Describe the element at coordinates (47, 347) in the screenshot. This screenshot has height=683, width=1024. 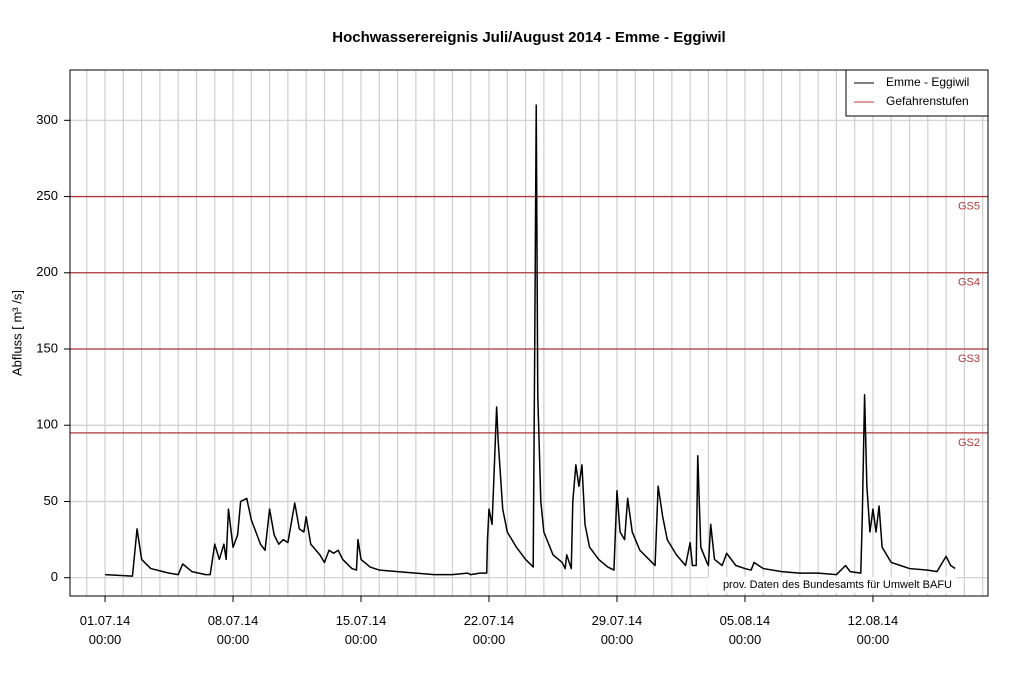
I see `y-tick-label: 150` at that location.